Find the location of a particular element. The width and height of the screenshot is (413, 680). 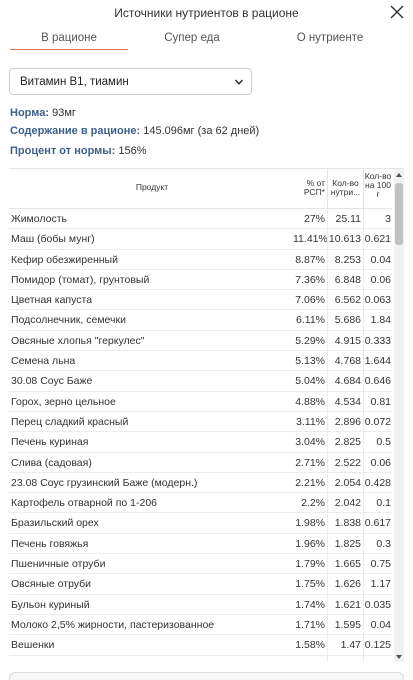

scroll-down-icon is located at coordinates (399, 657).